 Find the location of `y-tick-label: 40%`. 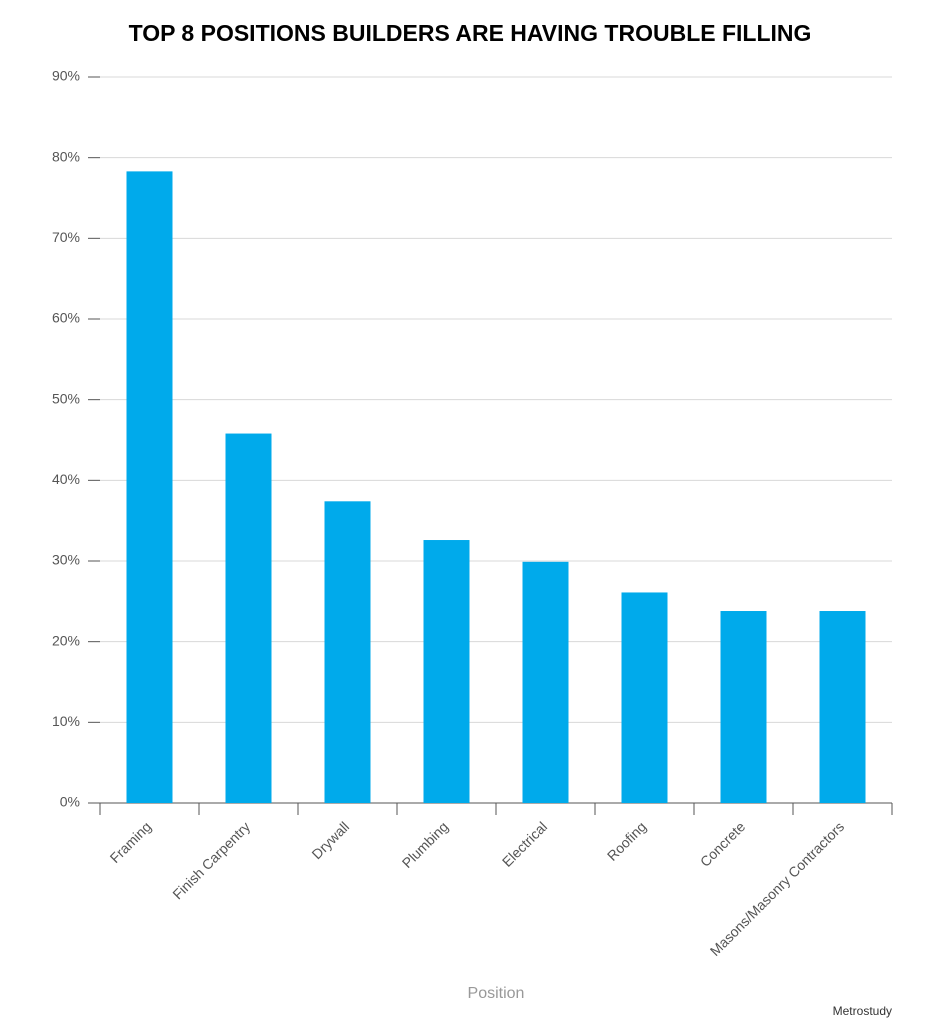

y-tick-label: 40% is located at coordinates (66, 479).